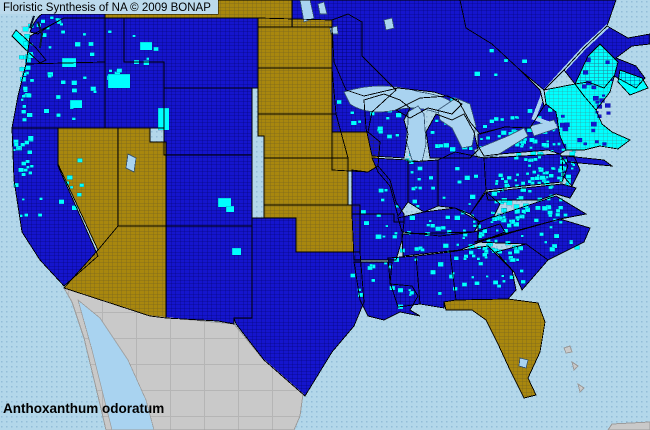  What do you see at coordinates (40, 35) in the screenshot?
I see `puget-sound-inlet` at bounding box center [40, 35].